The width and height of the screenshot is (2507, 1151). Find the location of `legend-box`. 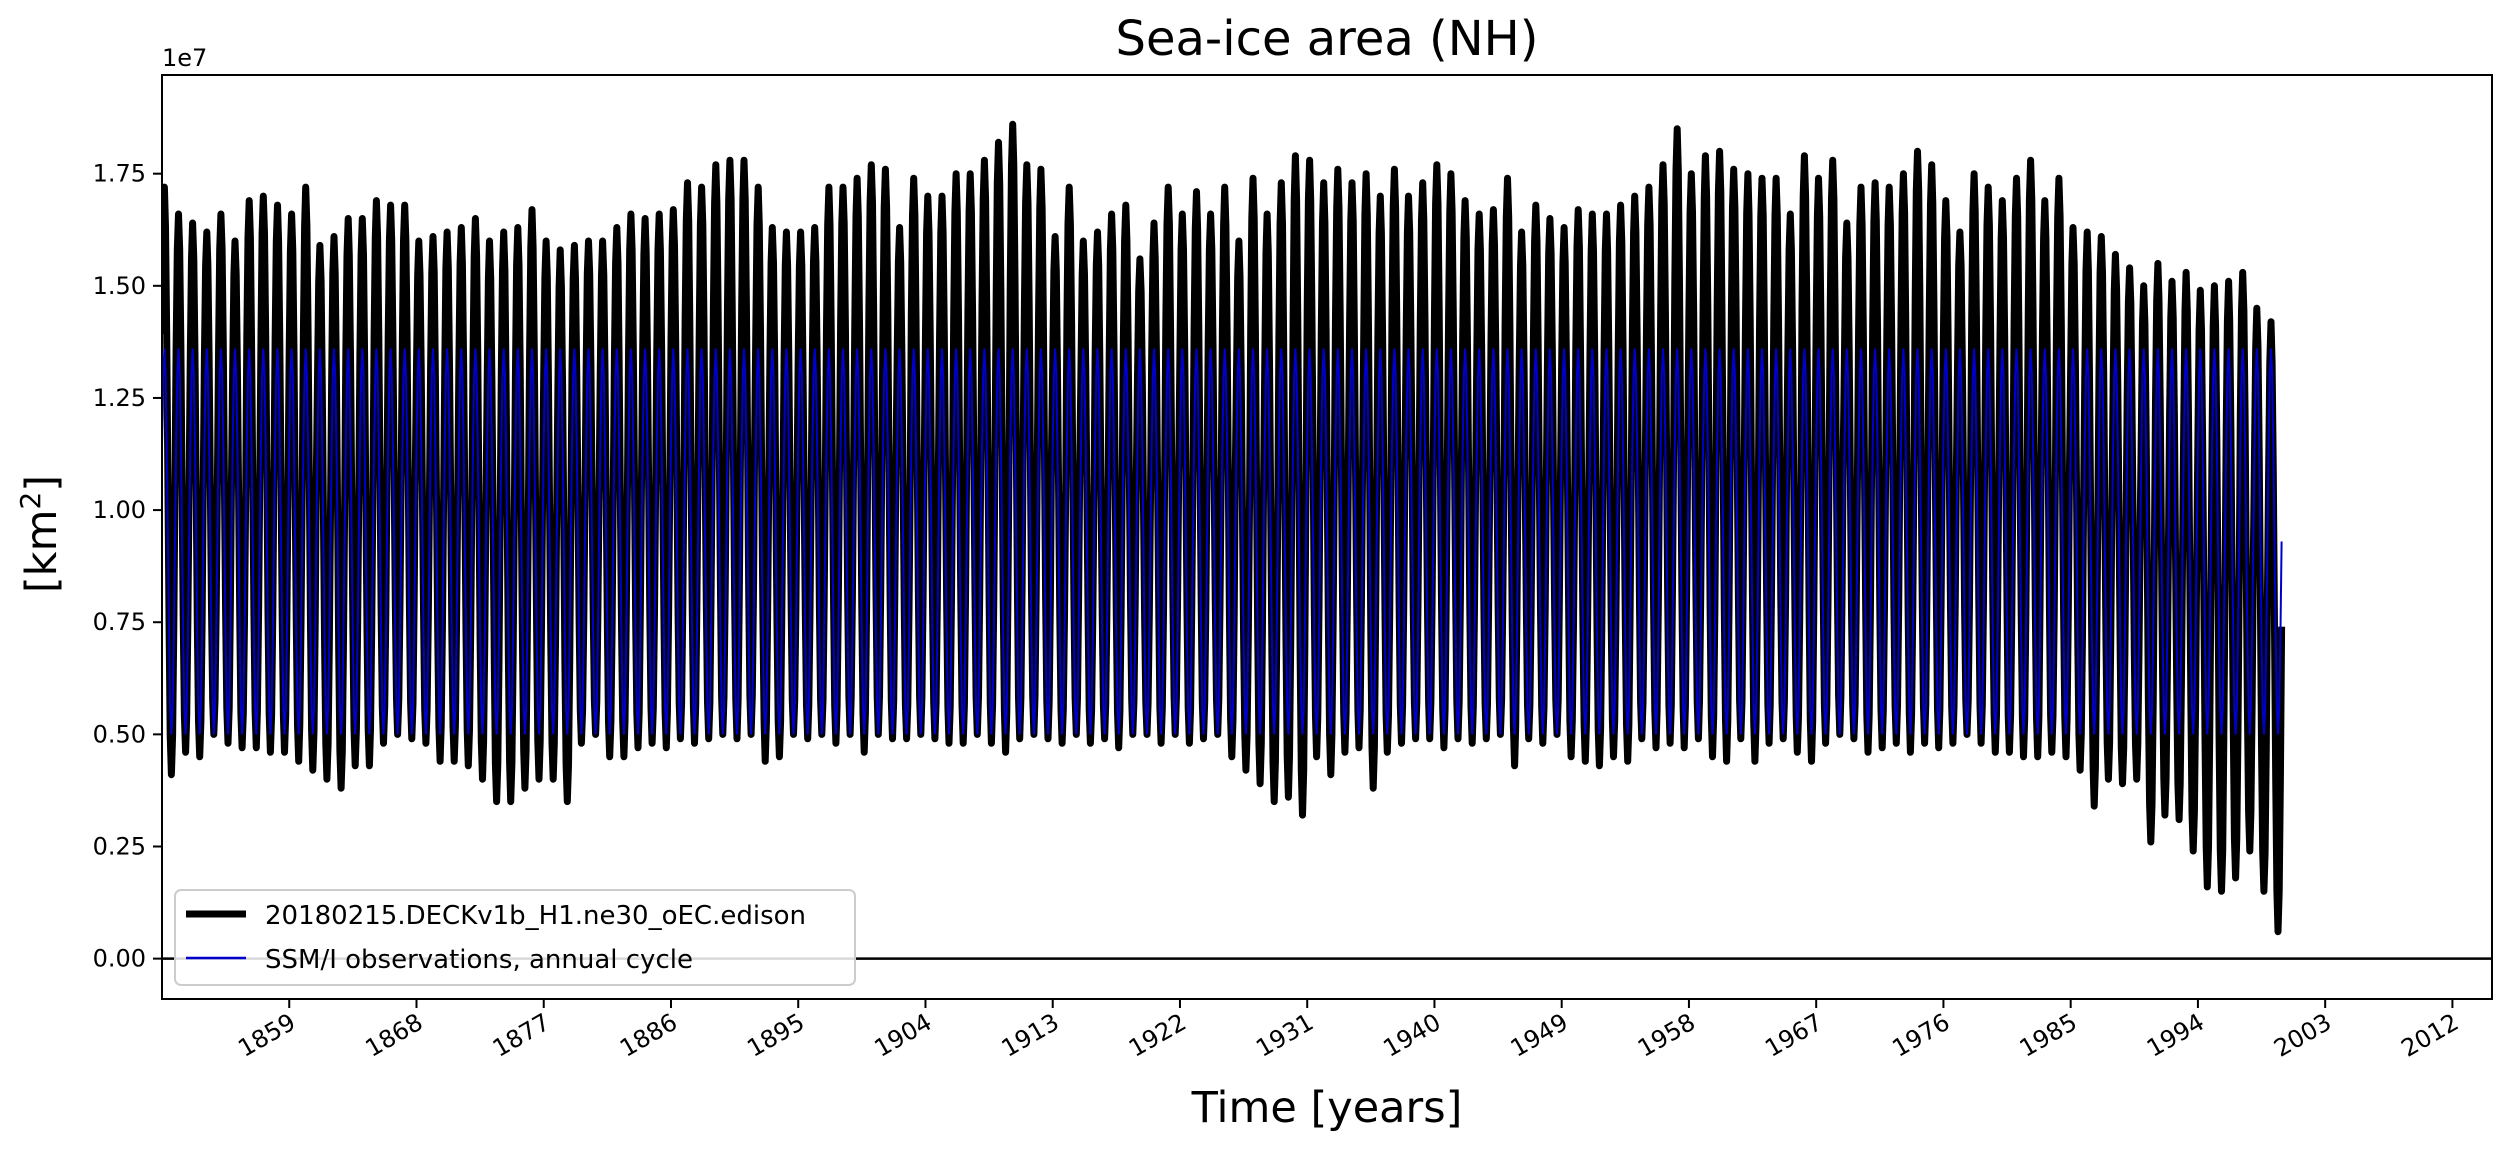

legend-box is located at coordinates (515, 937).